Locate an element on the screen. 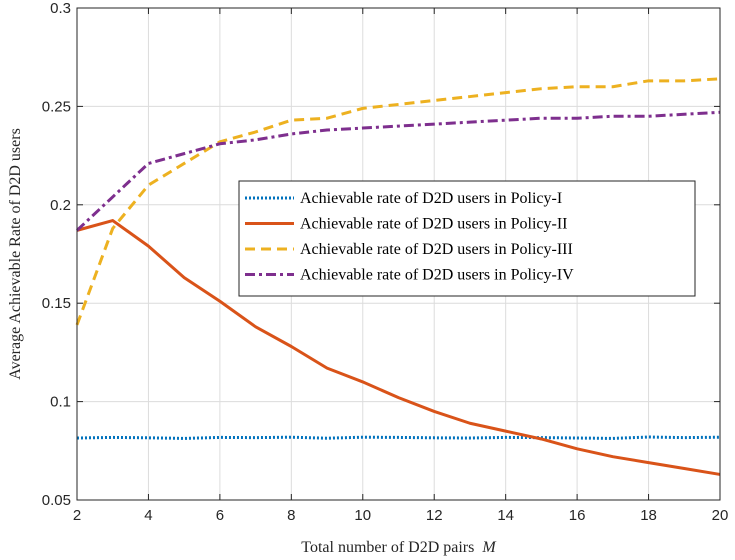  x-tick-label: 6 is located at coordinates (220, 515).